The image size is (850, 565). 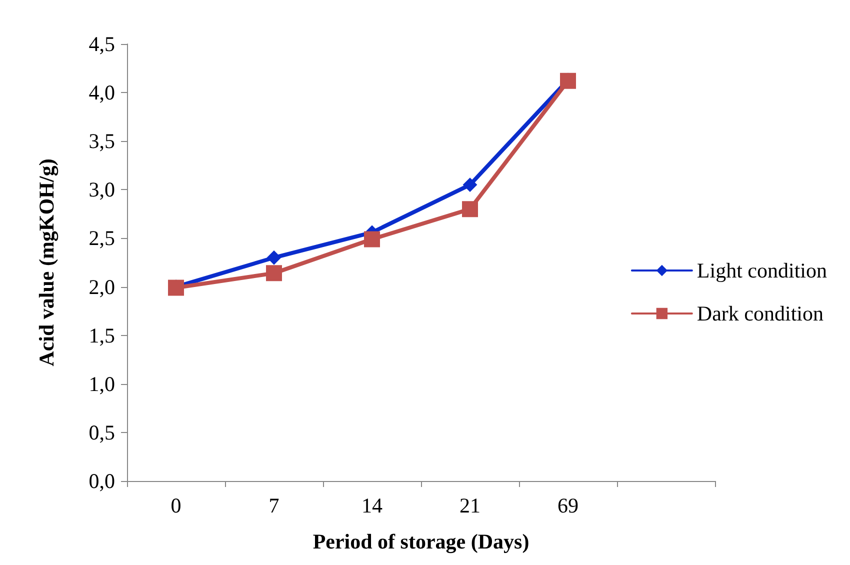 I want to click on y-tick-label: 1,0, so click(x=101, y=384).